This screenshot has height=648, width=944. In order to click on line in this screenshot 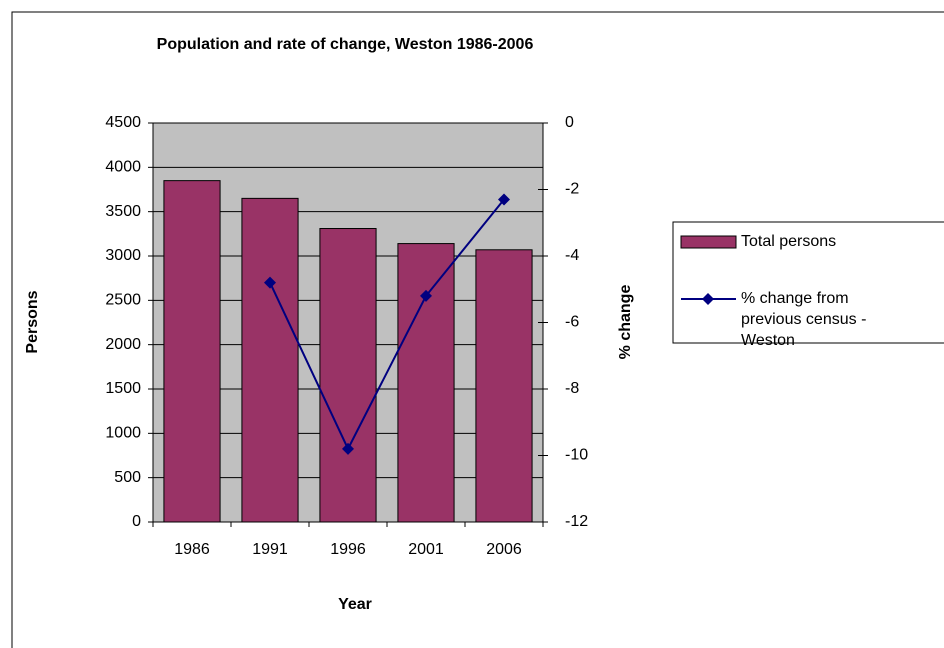, I will do `click(387, 325)`.